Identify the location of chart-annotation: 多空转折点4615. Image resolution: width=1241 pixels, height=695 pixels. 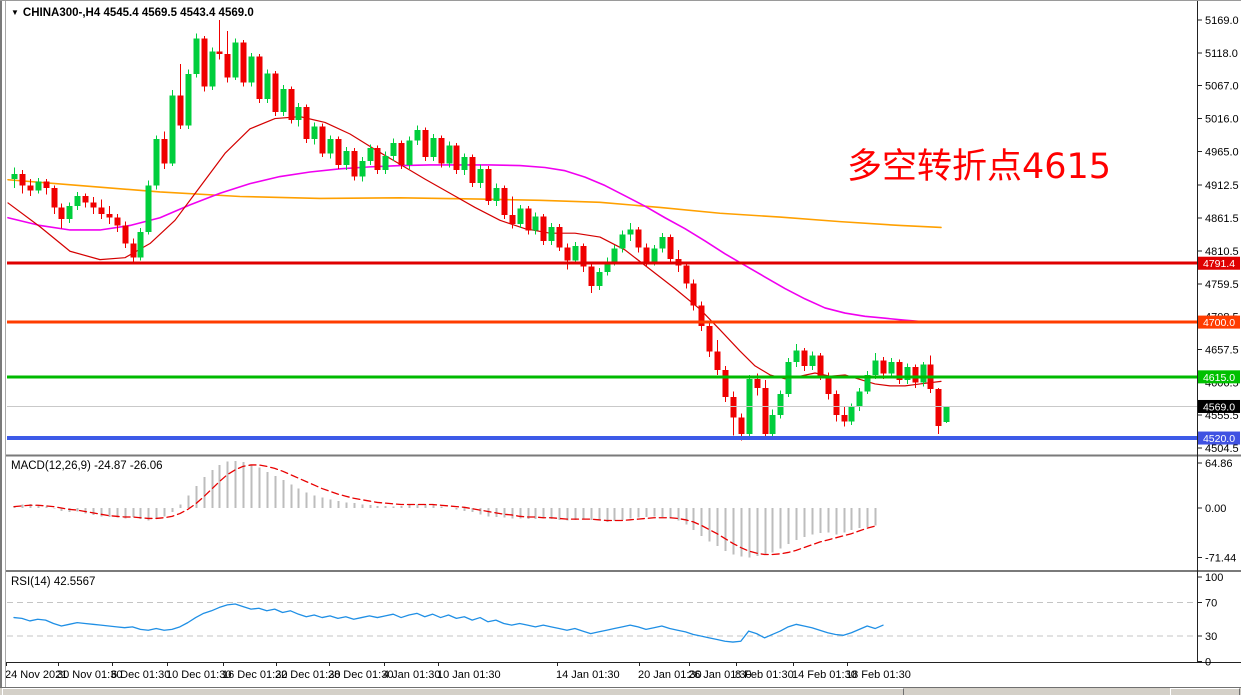
(979, 167).